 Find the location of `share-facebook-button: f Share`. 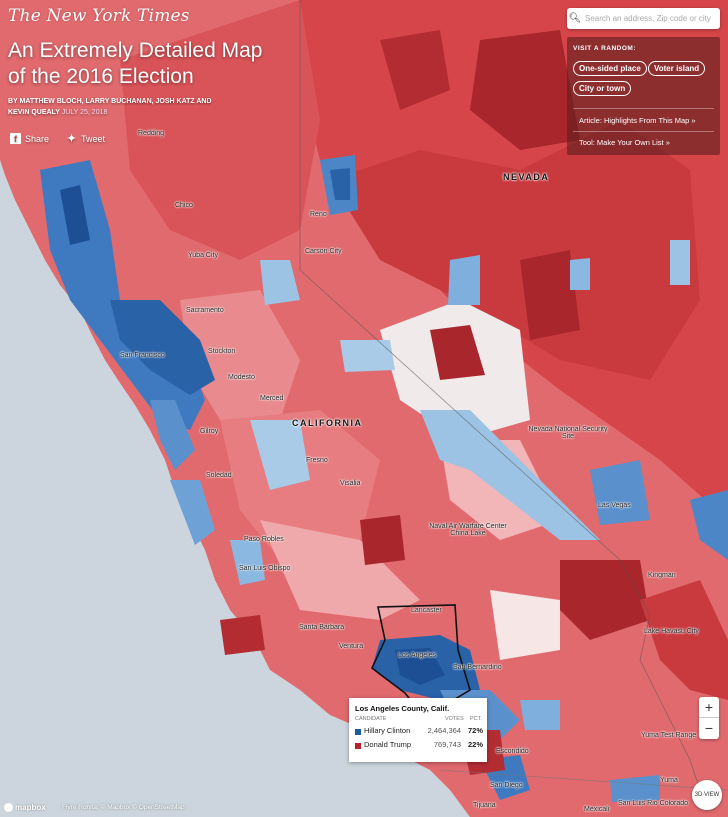

share-facebook-button: f Share is located at coordinates (29, 138).